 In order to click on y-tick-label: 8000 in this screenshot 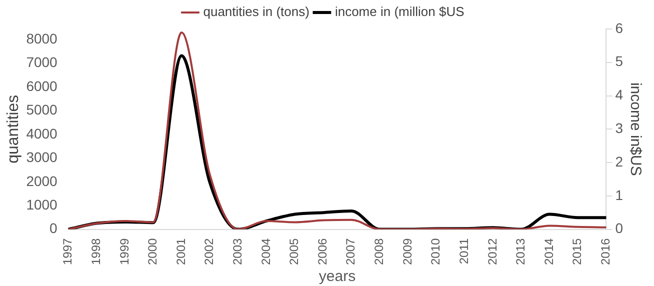, I will do `click(42, 38)`.